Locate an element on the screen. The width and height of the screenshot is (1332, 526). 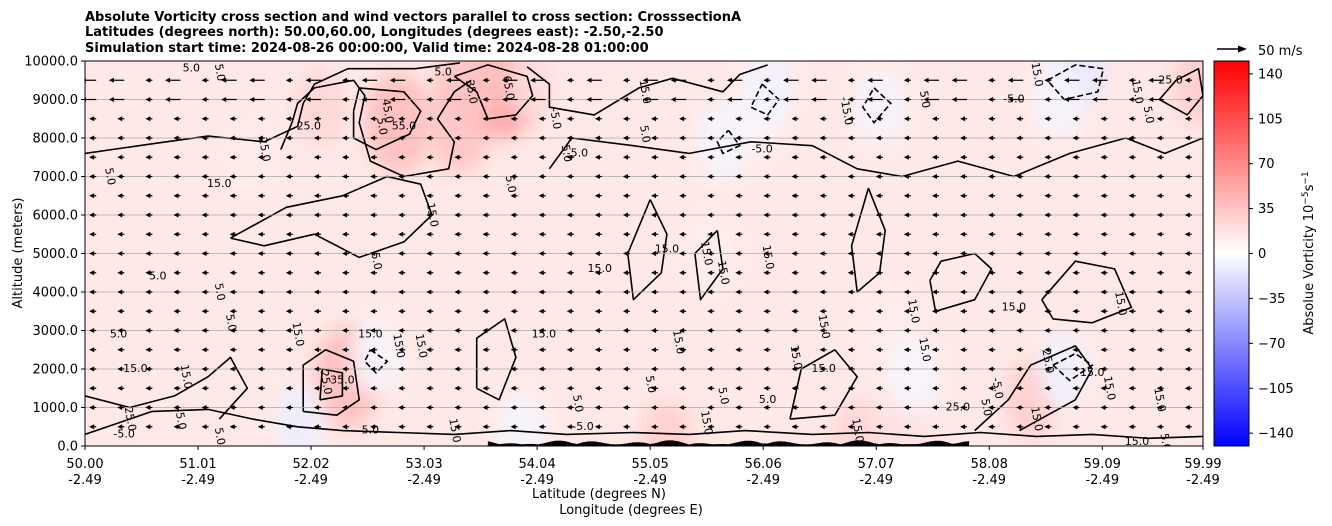
contour-label: -5.0 is located at coordinates (123, 433).